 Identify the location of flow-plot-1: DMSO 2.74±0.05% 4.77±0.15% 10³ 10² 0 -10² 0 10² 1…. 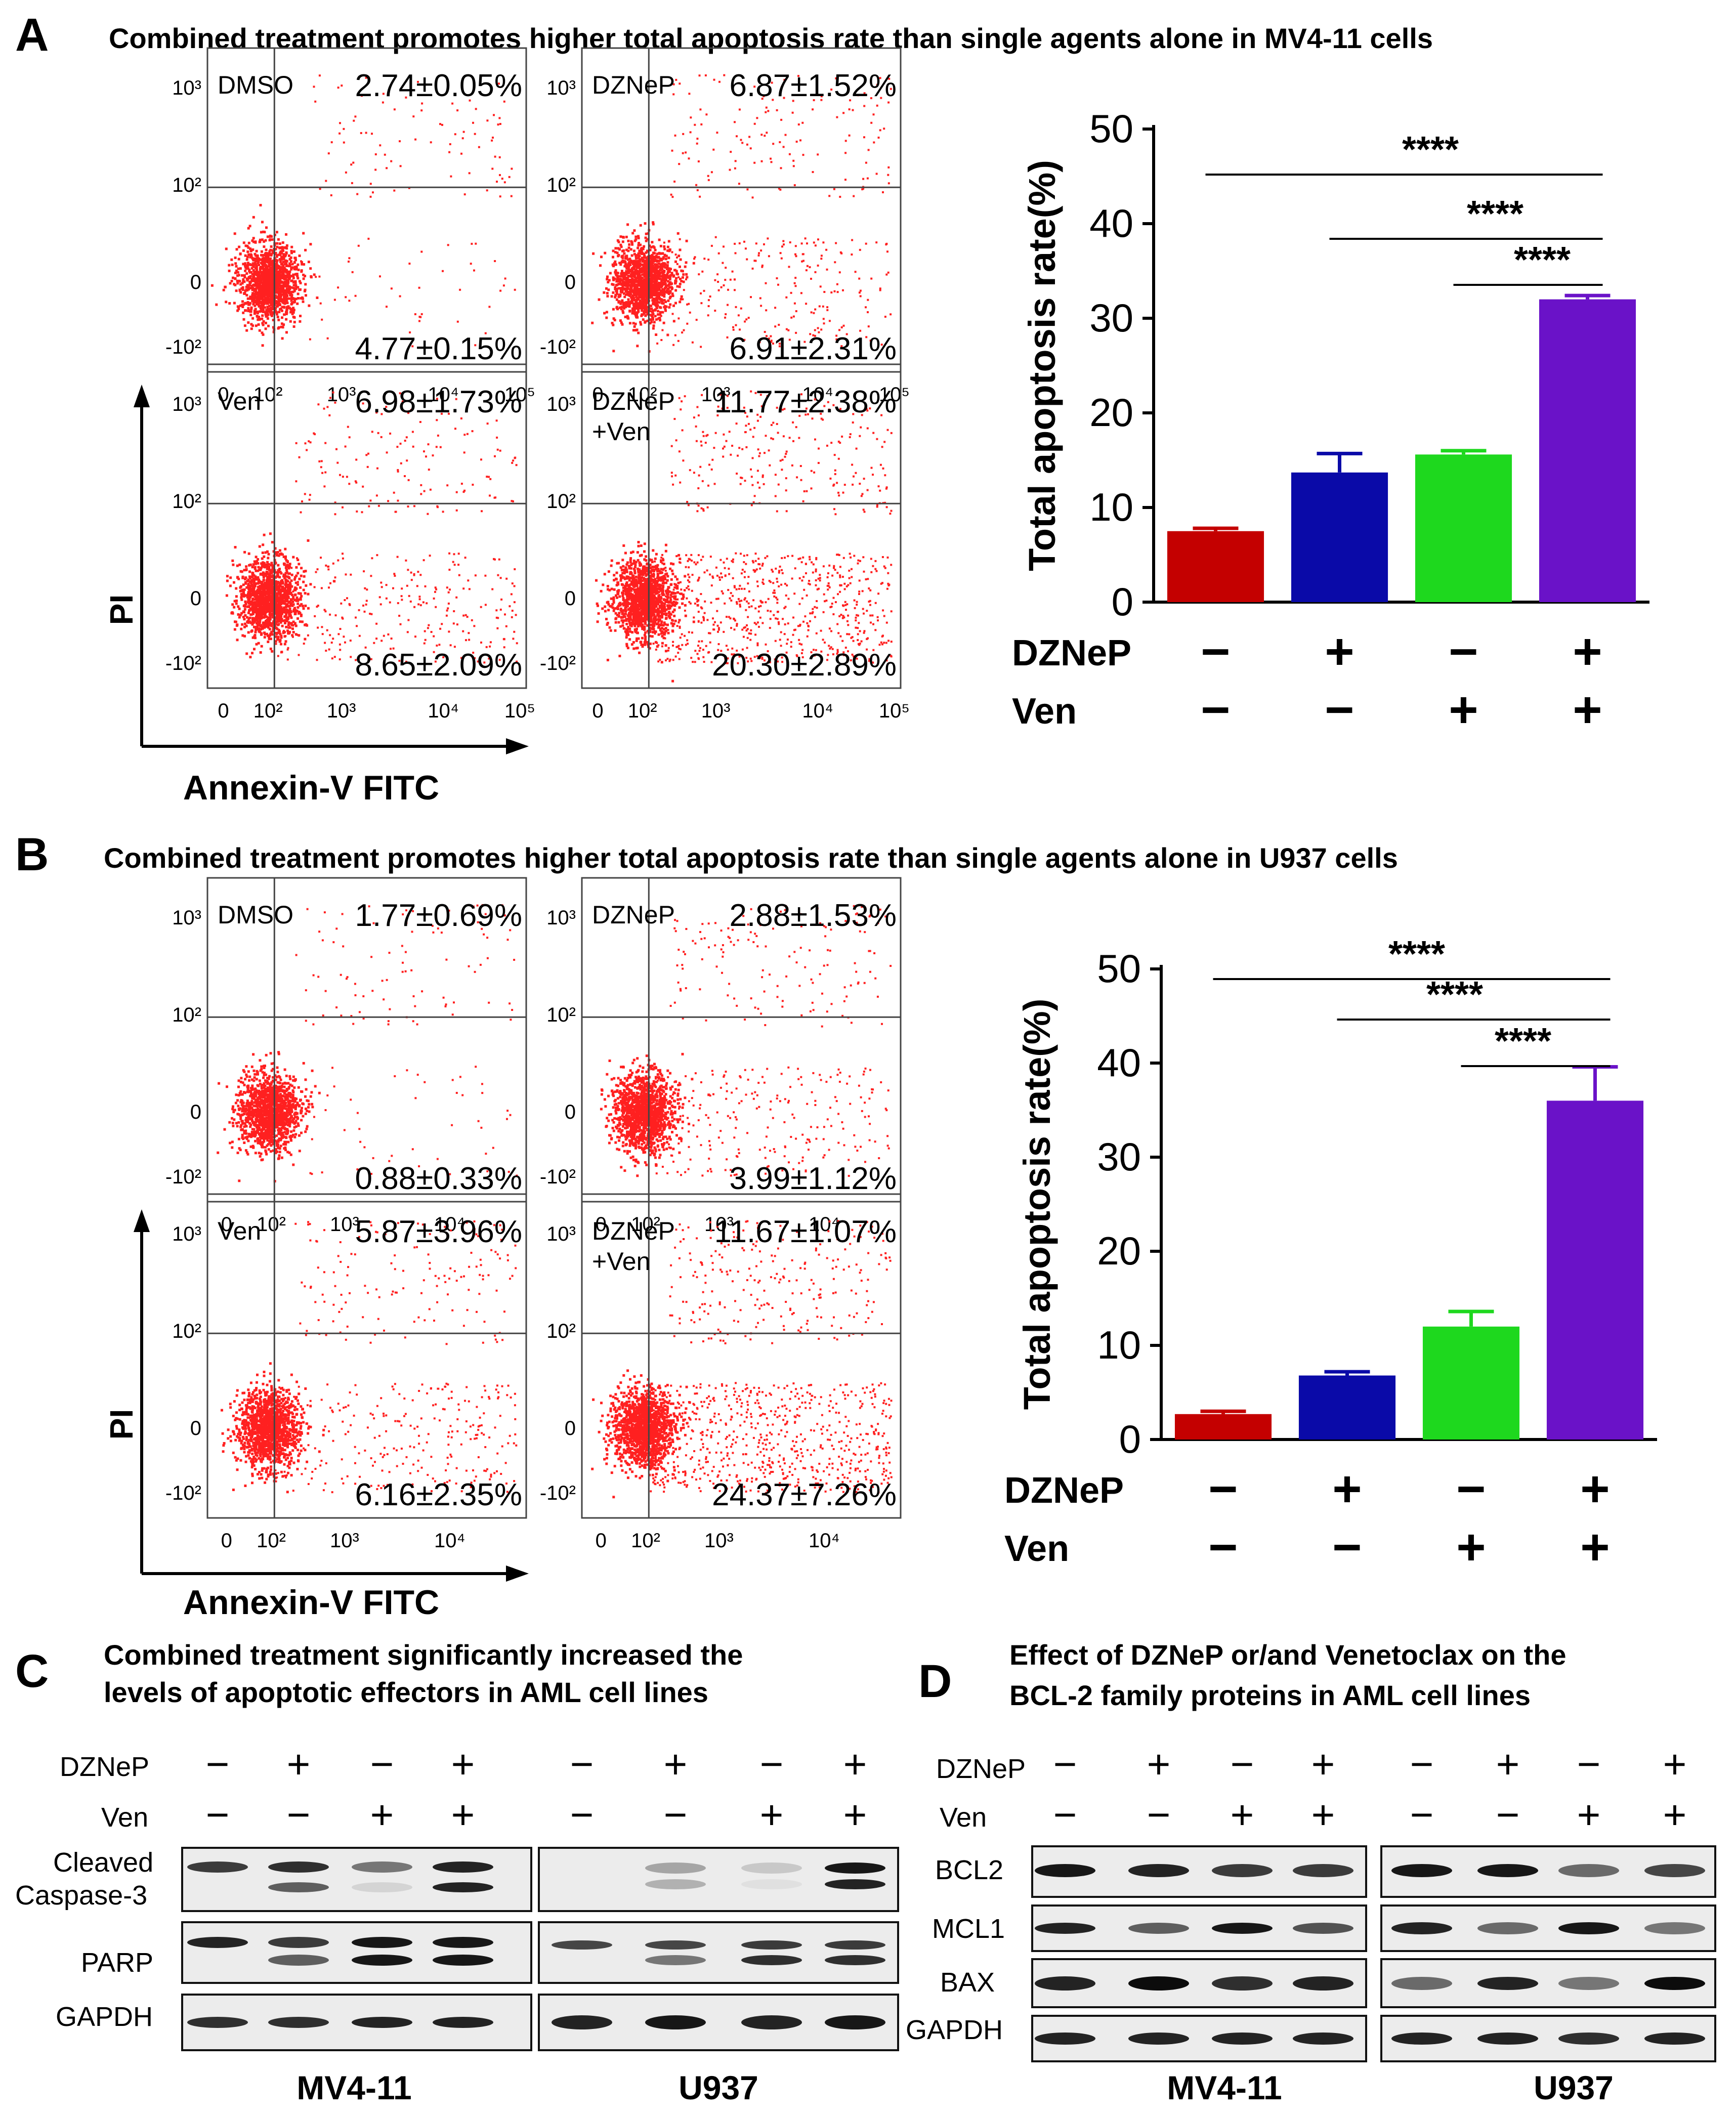
(350, 226).